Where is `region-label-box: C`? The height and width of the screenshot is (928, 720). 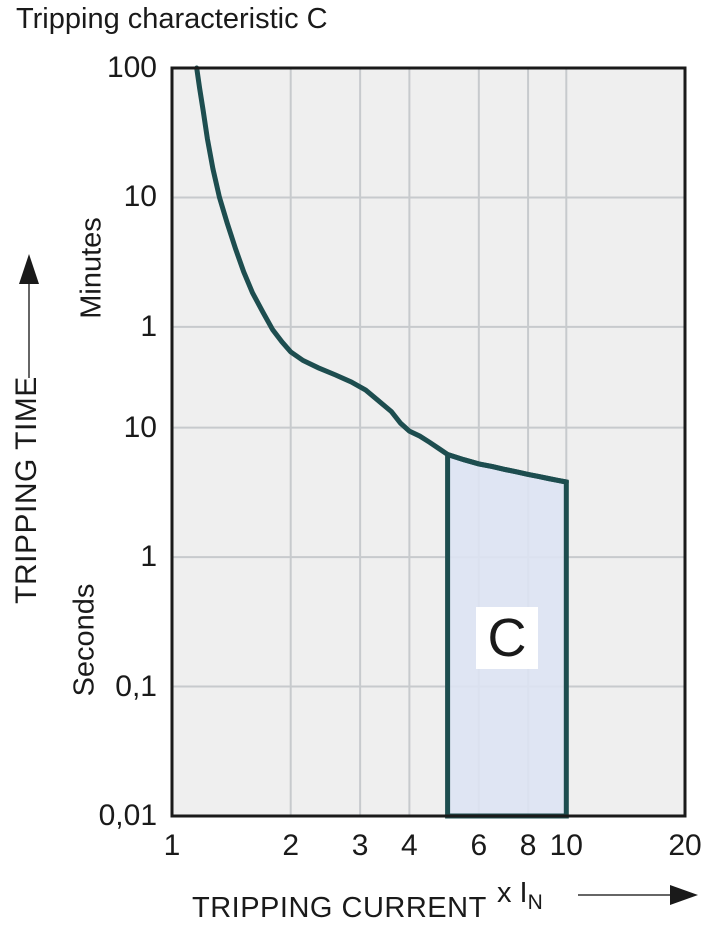
region-label-box: C is located at coordinates (507, 638).